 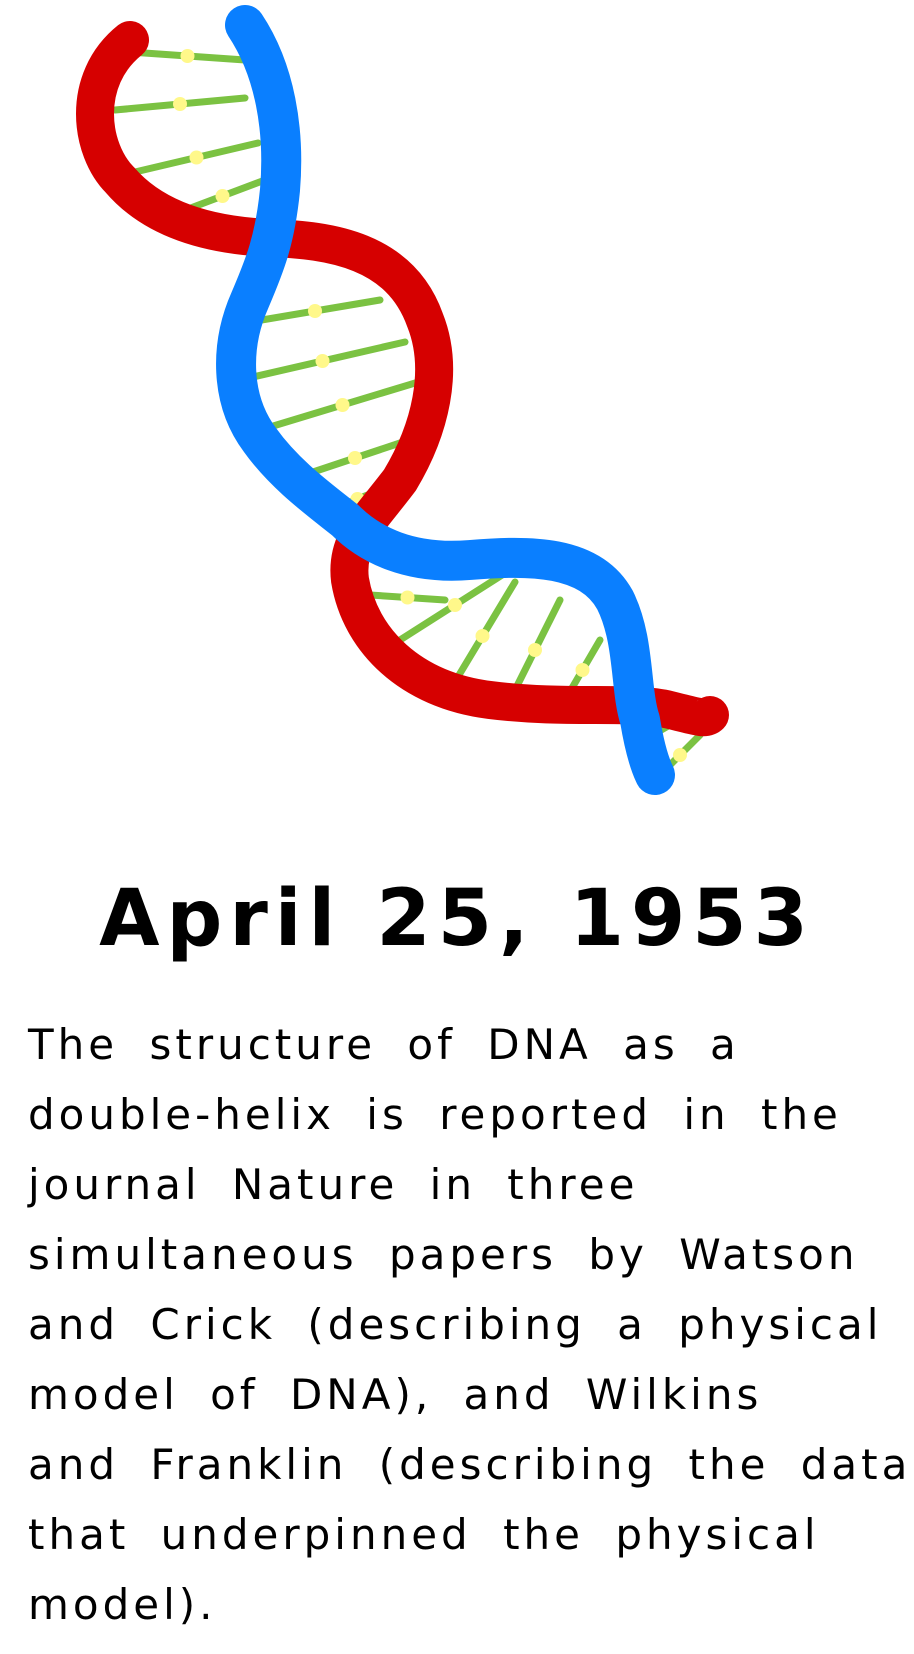 What do you see at coordinates (463, 1115) in the screenshot?
I see `description-line: double-helix is reported in the` at bounding box center [463, 1115].